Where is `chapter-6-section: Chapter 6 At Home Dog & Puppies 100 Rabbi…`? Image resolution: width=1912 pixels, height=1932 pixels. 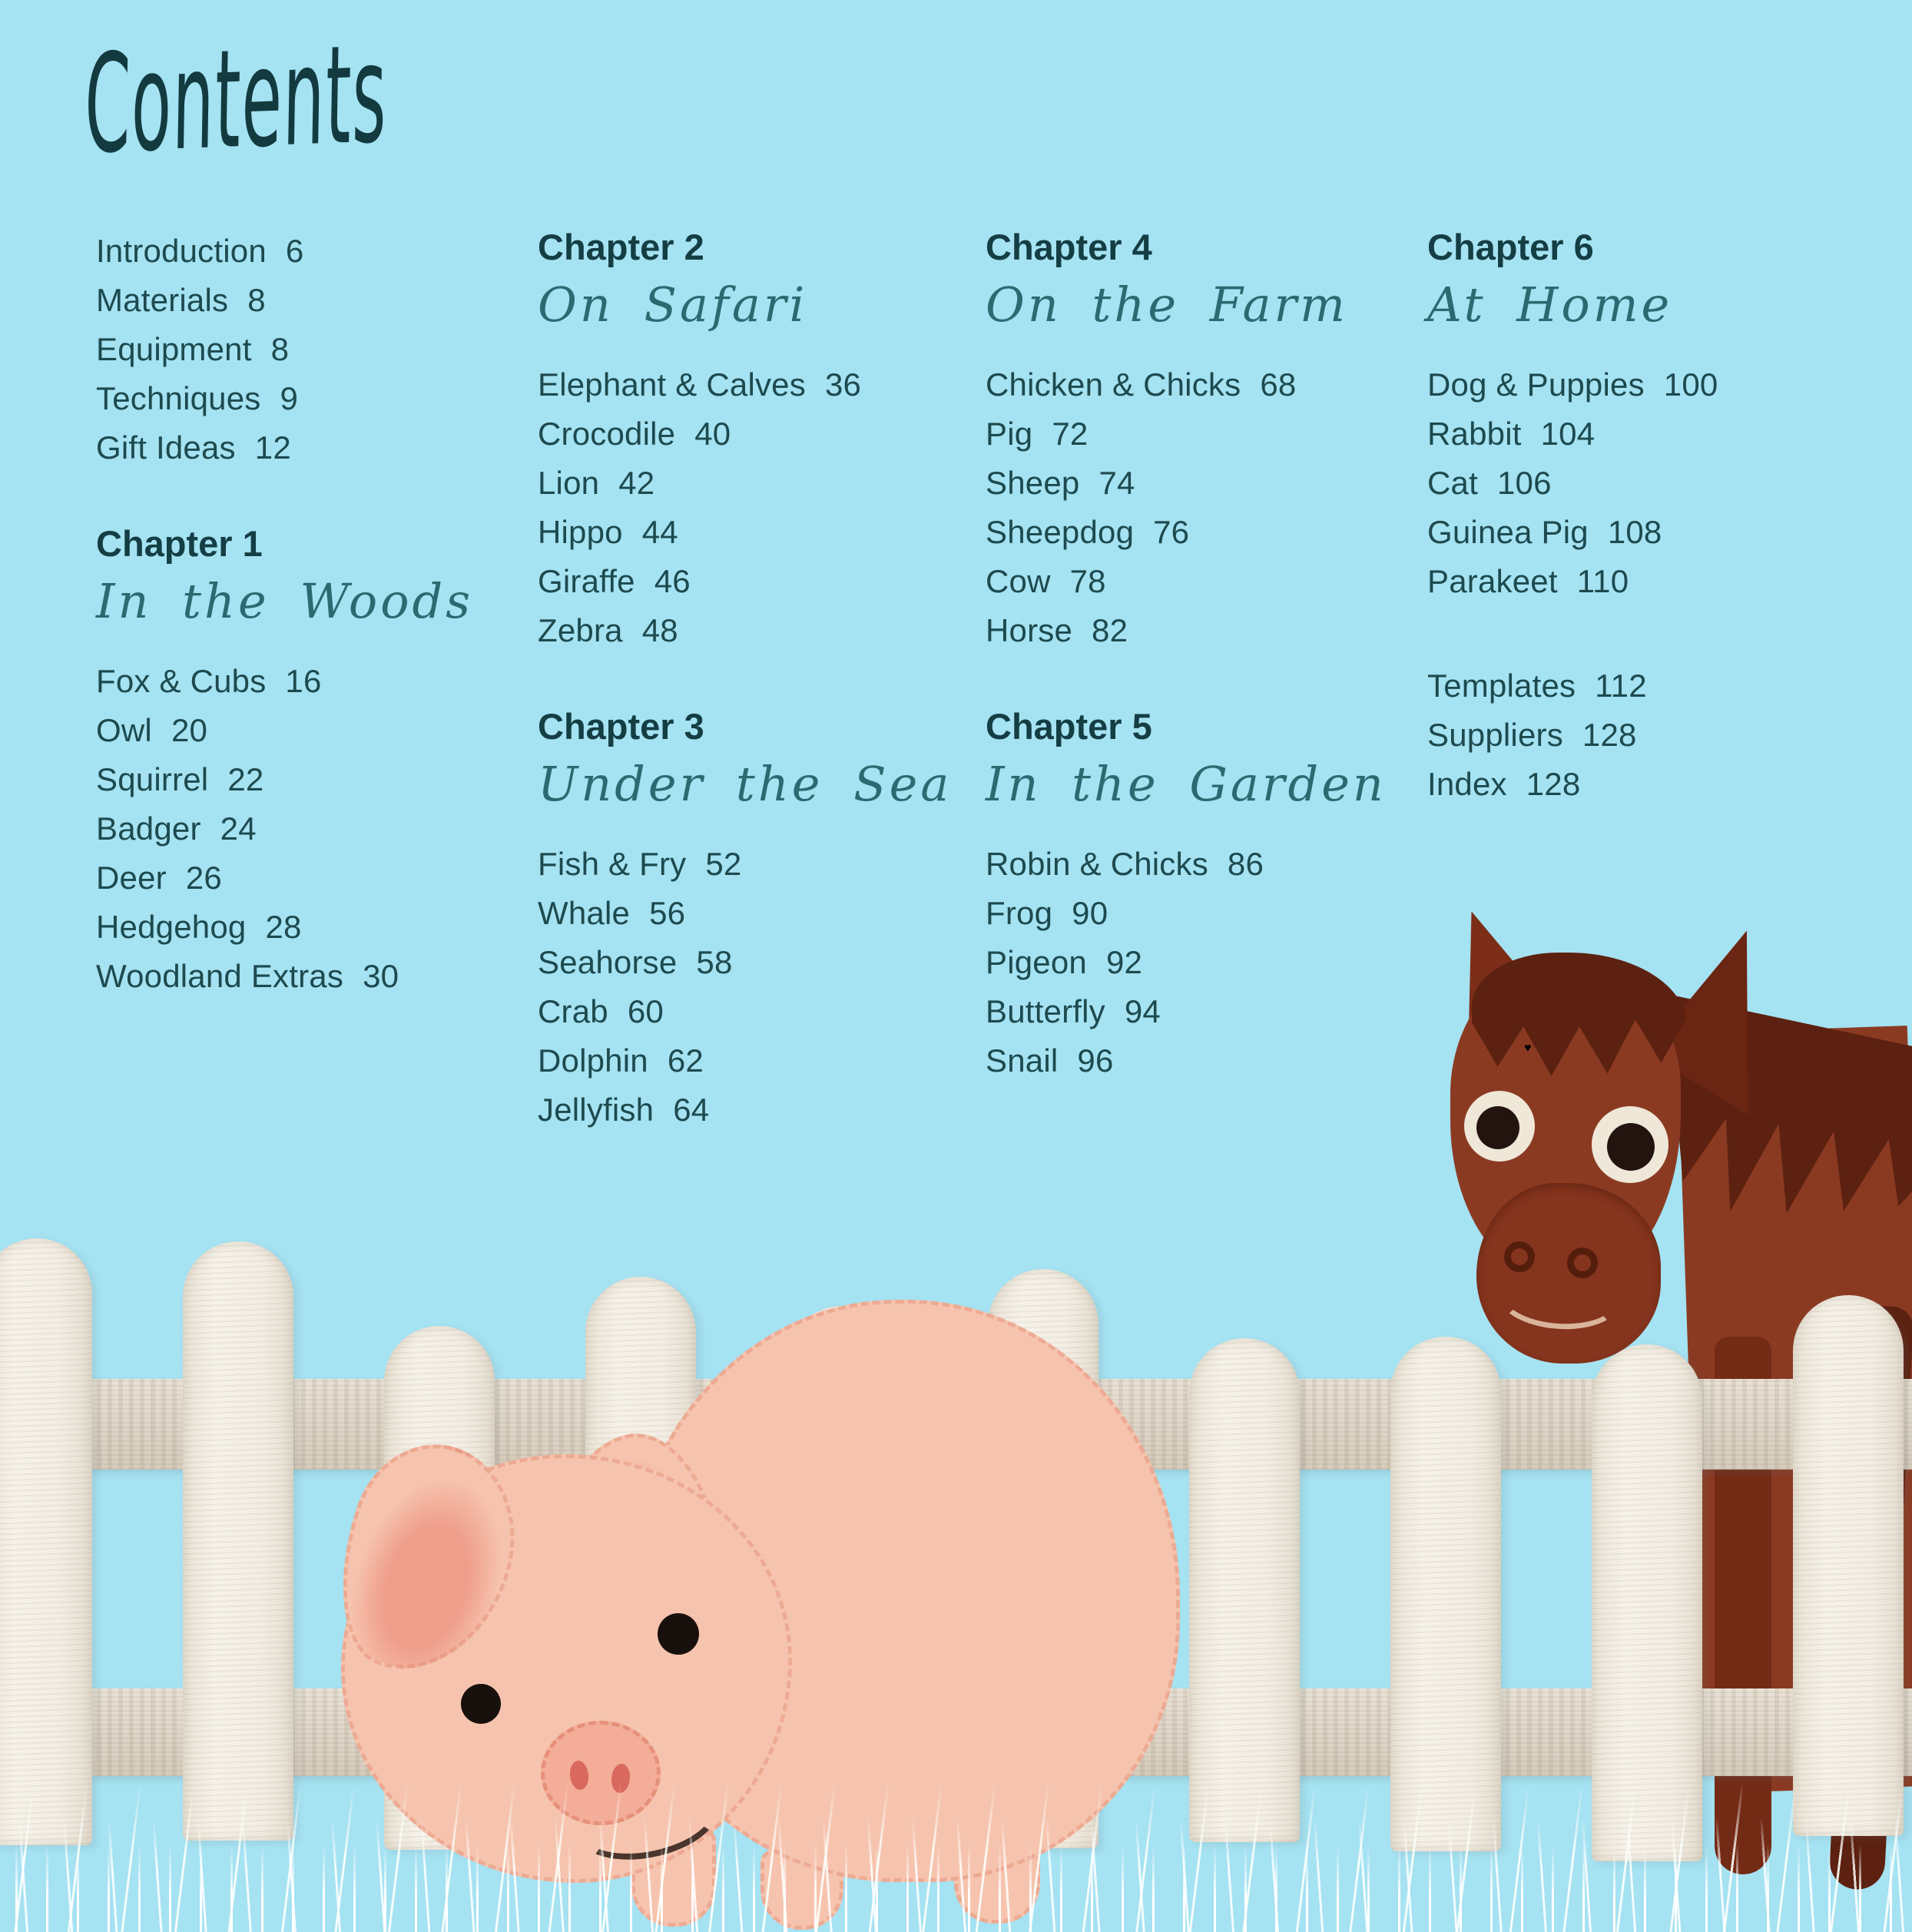 chapter-6-section: Chapter 6 At Home Dog & Puppies 100 Rabbi… is located at coordinates (1644, 416).